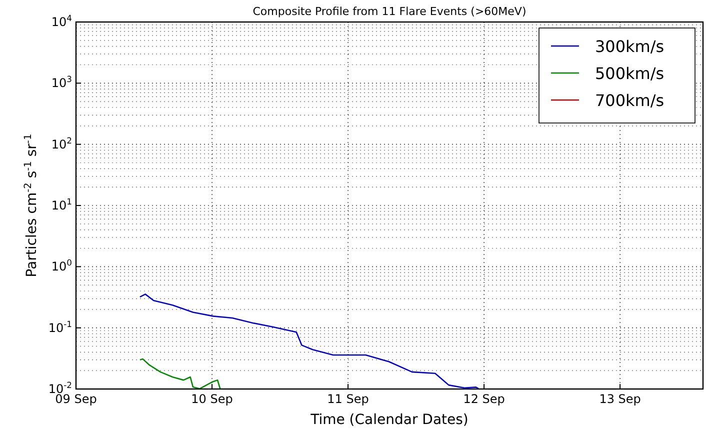 This screenshot has width=708, height=432. What do you see at coordinates (61, 204) in the screenshot?
I see `y-tick-label: 10$^{1}$` at bounding box center [61, 204].